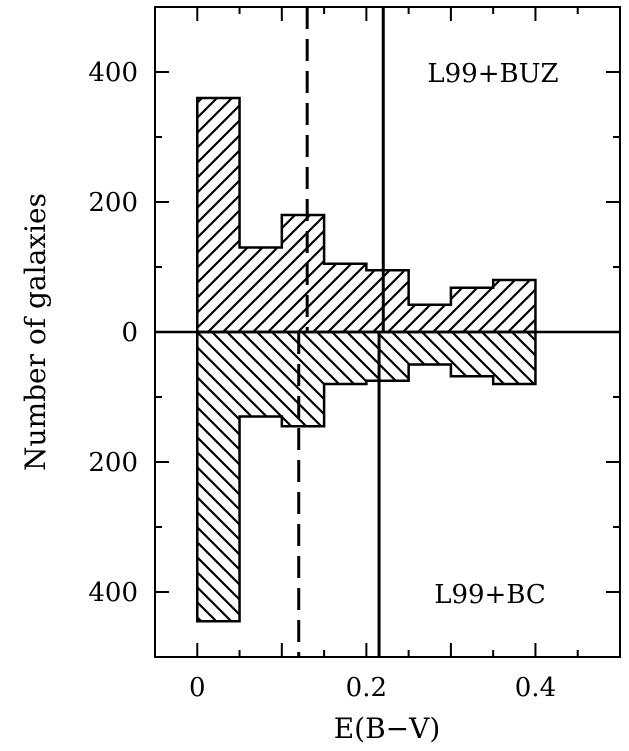 The height and width of the screenshot is (751, 629). I want to click on annotation-l99-buz: L99+BUZ, so click(492, 74).